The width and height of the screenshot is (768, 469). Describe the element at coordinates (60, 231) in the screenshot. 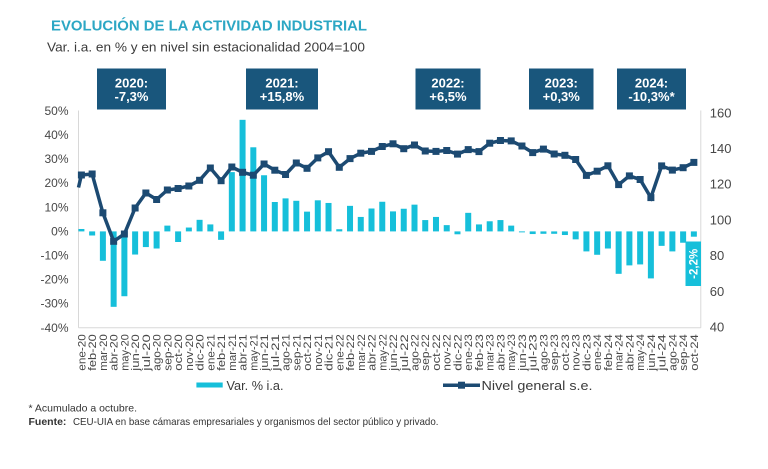

I see `svg-text: 0%` at that location.